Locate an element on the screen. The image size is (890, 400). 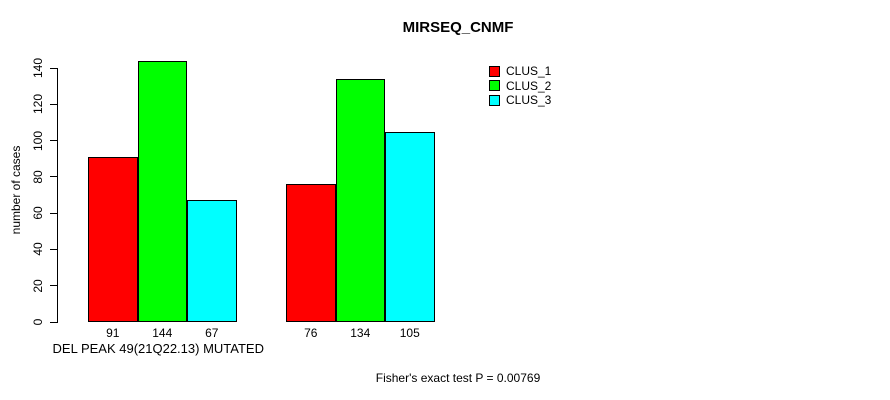
bar-clus_2-group1 is located at coordinates (162, 191).